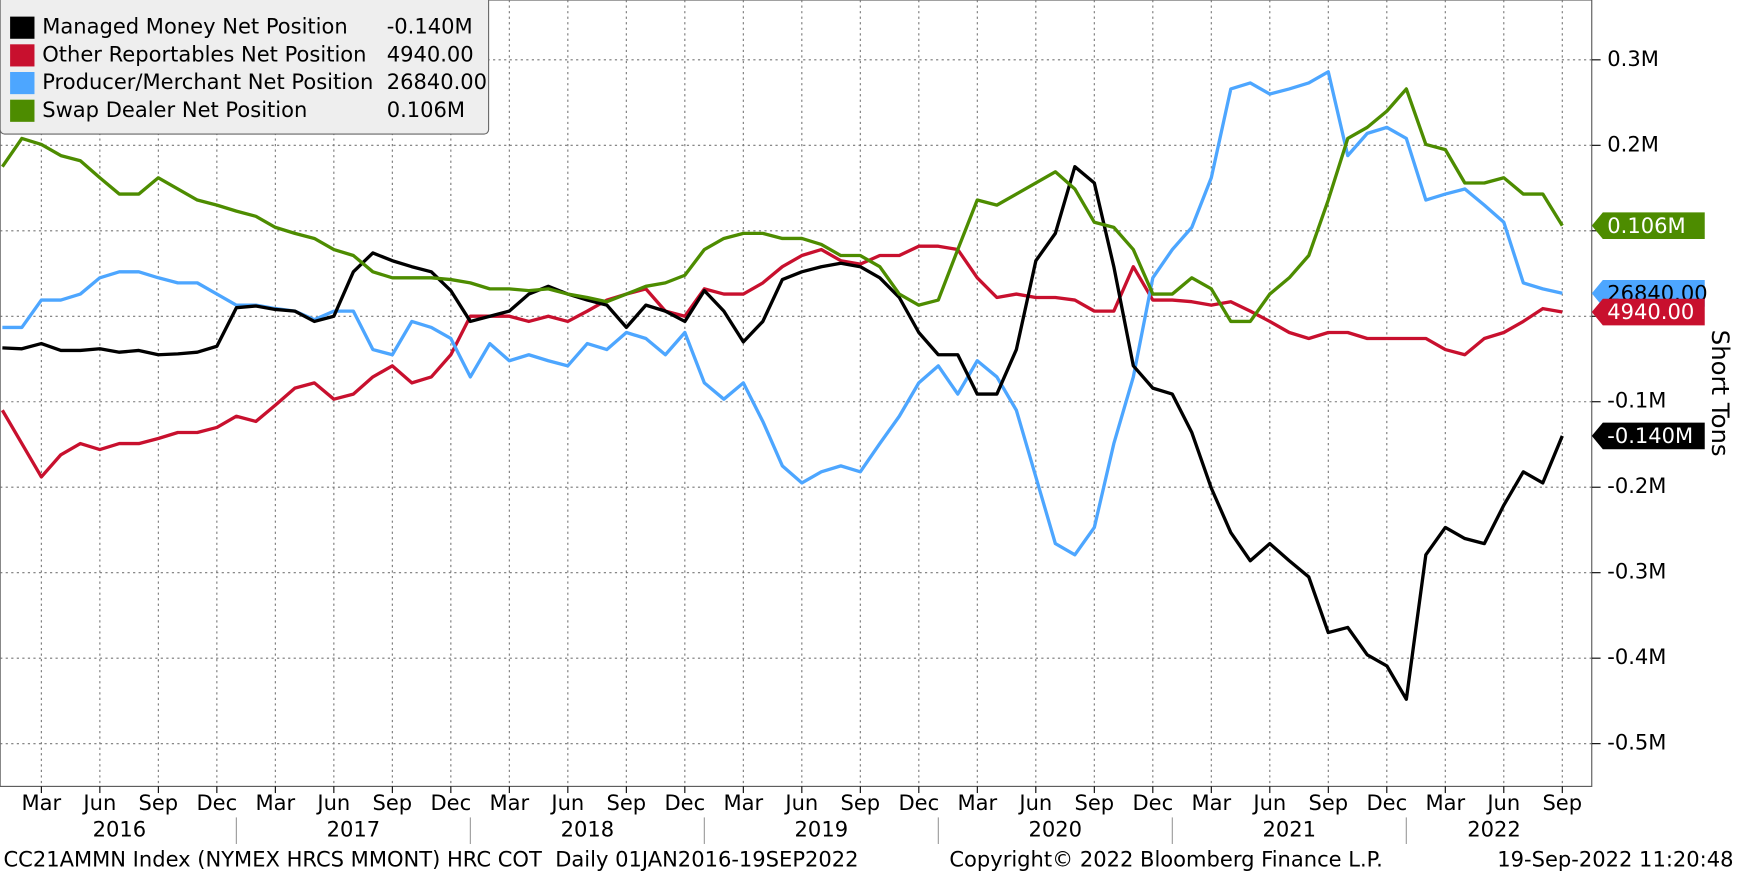 This screenshot has height=875, width=1737. I want to click on y-tick-label: -0.2M, so click(1636, 485).